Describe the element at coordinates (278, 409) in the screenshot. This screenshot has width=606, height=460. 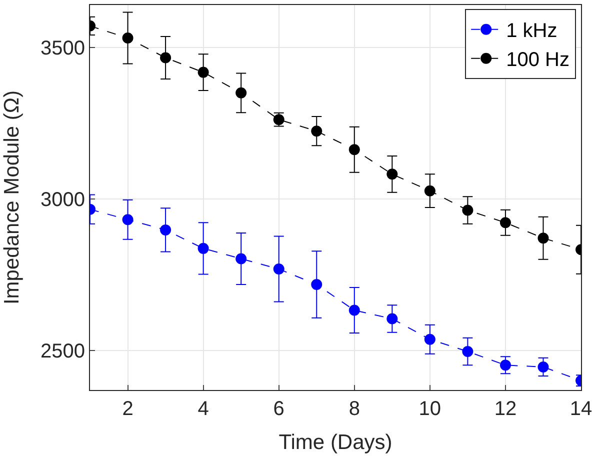
I see `x-tick-label: 6` at that location.